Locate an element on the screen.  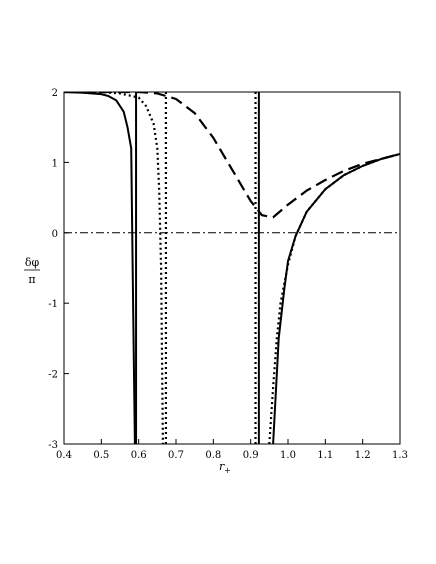
x-axis-title-main: r is located at coordinates (222, 466).